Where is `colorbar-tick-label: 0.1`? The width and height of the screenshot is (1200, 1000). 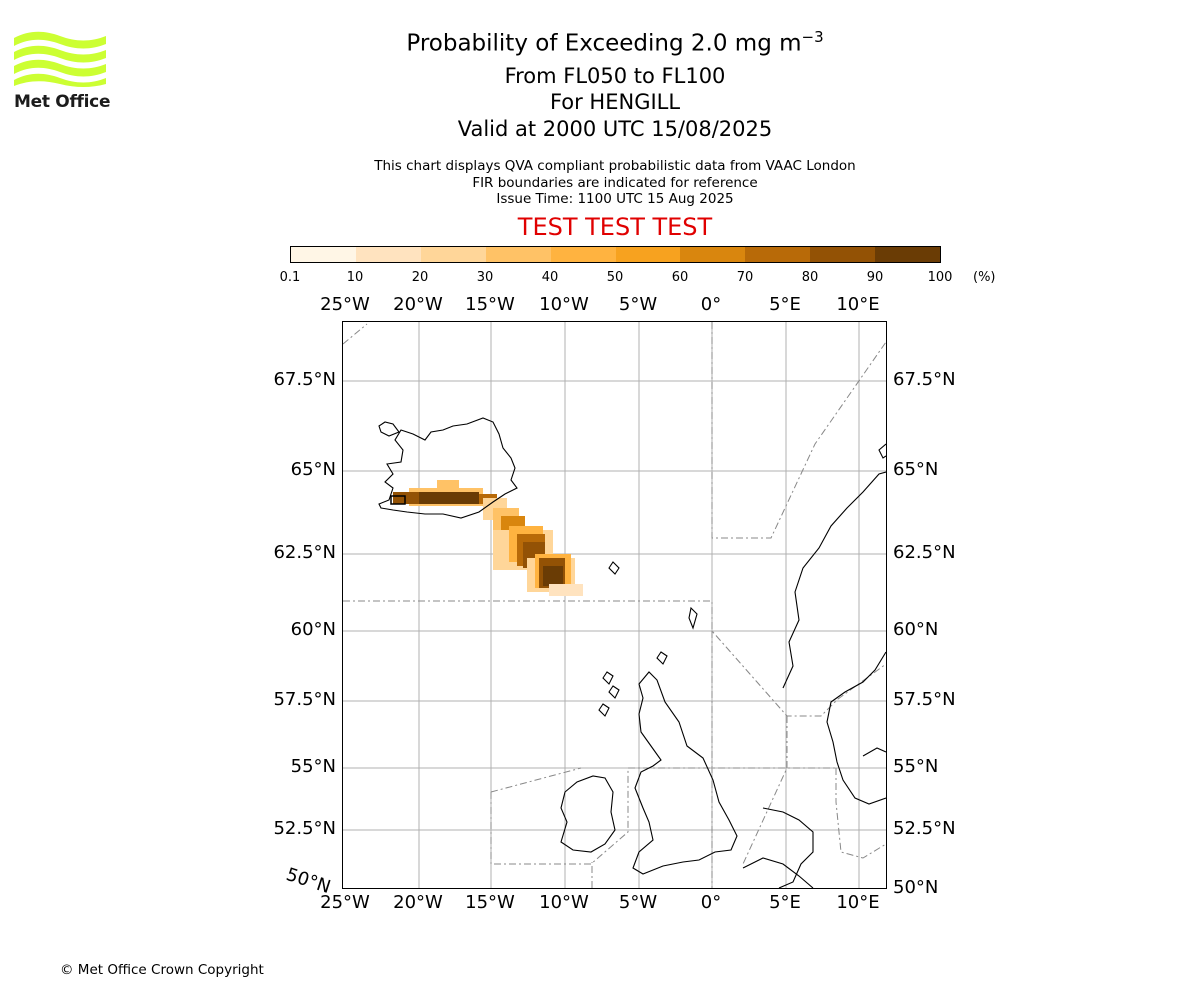
colorbar-tick-label: 0.1 is located at coordinates (290, 277).